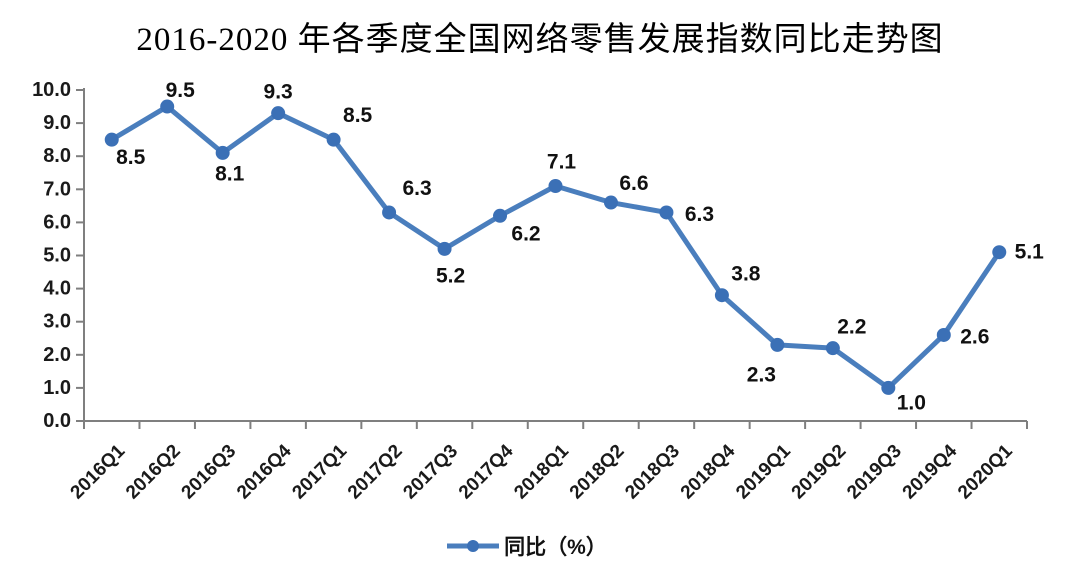  I want to click on y-axis-tick-label: 6.0, so click(57, 222).